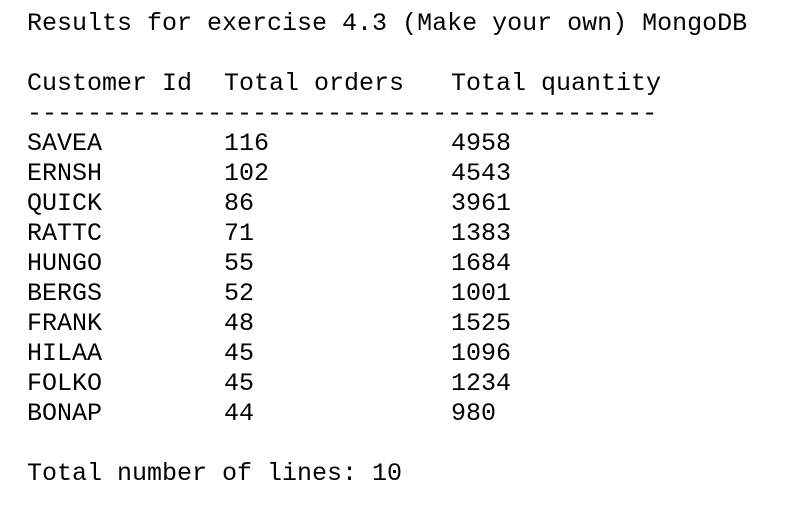 The image size is (792, 518). I want to click on cell-total-orders: 116, so click(247, 143).